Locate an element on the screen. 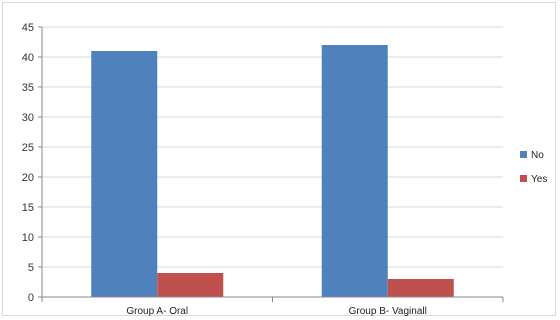 The width and height of the screenshot is (560, 320). y-tick-label: 25 is located at coordinates (28, 148).